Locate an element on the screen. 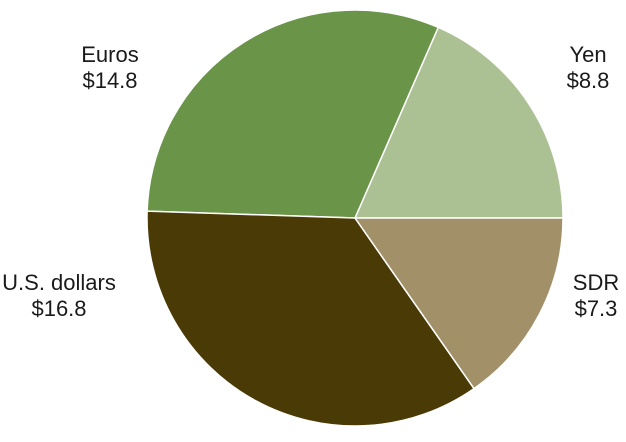 This screenshot has height=442, width=626. label-us-dollars: U.S. dollars $16.8 is located at coordinates (59, 296).